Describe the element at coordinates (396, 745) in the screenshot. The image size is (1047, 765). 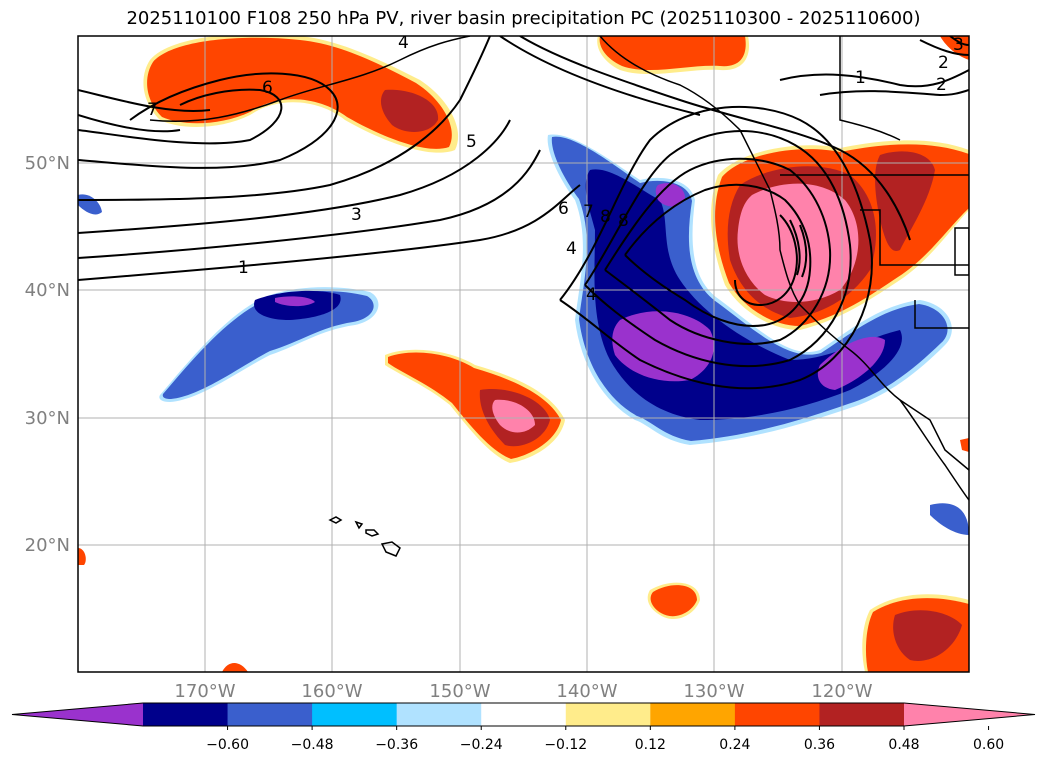
I see `colorbar-tick-label: −0.36` at that location.